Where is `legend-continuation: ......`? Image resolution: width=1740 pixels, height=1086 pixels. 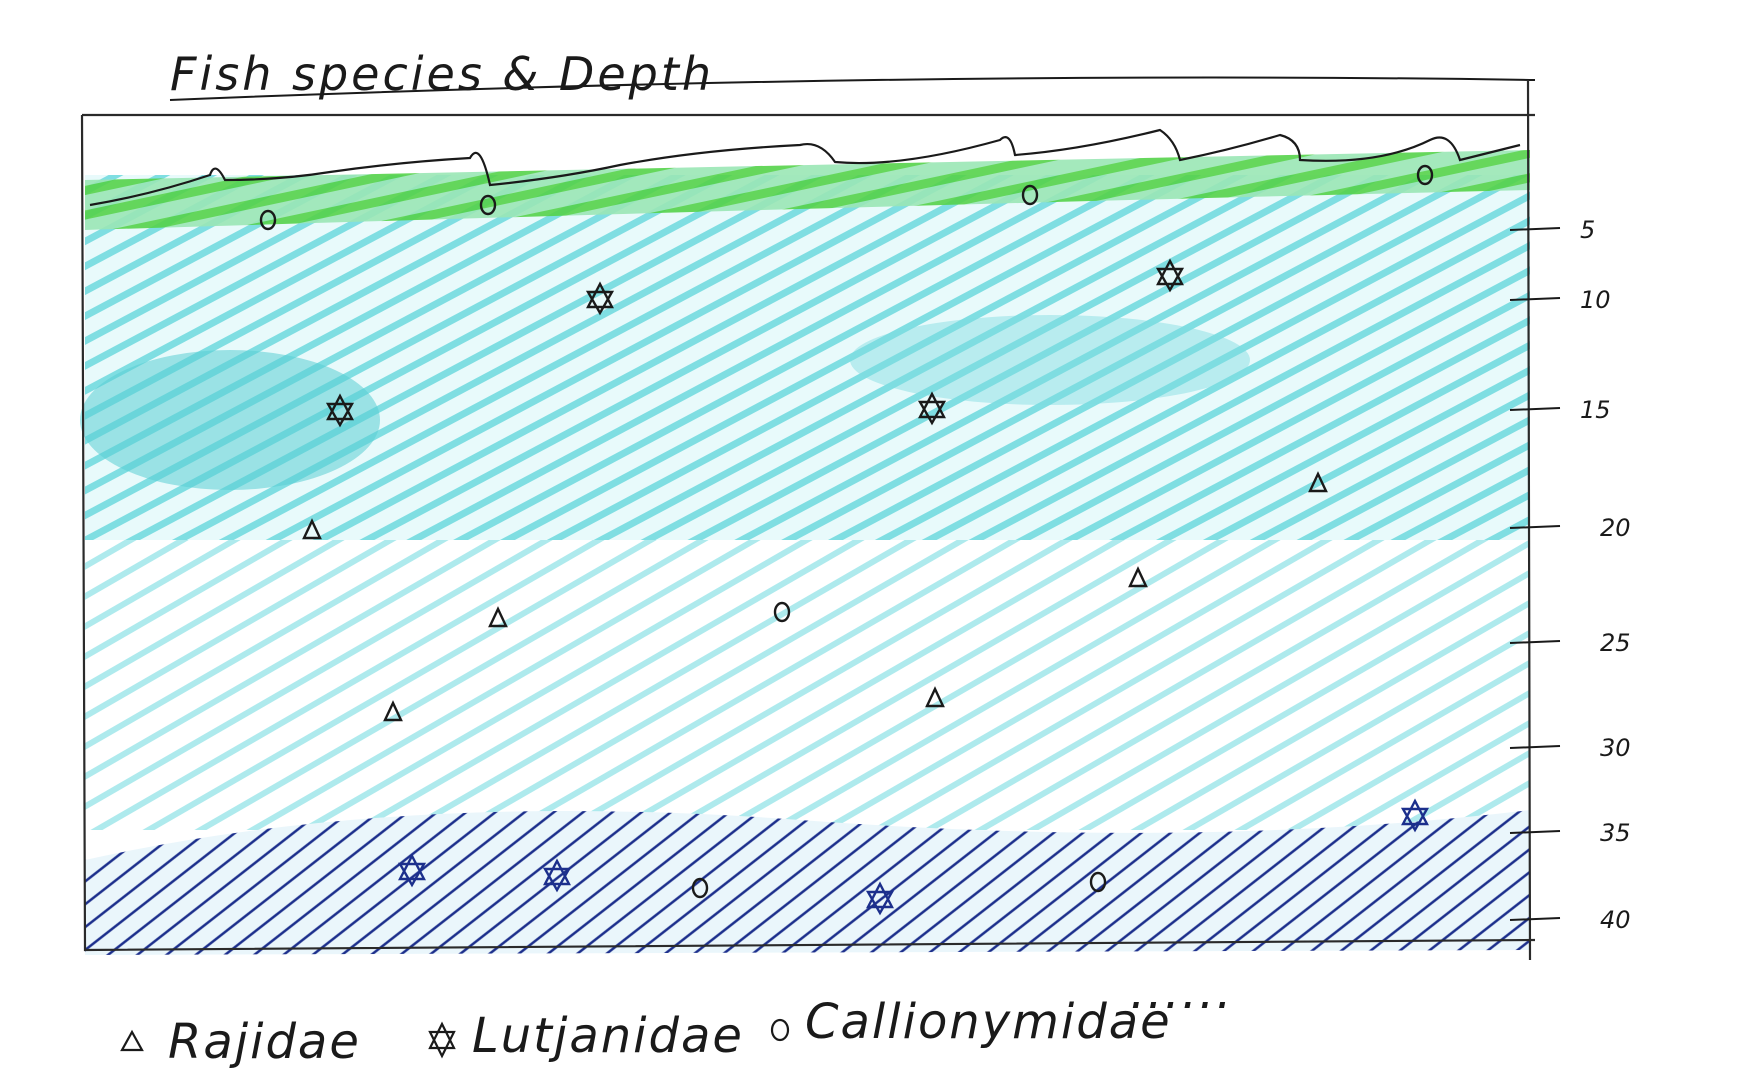 legend-continuation: ...... is located at coordinates (1182, 992).